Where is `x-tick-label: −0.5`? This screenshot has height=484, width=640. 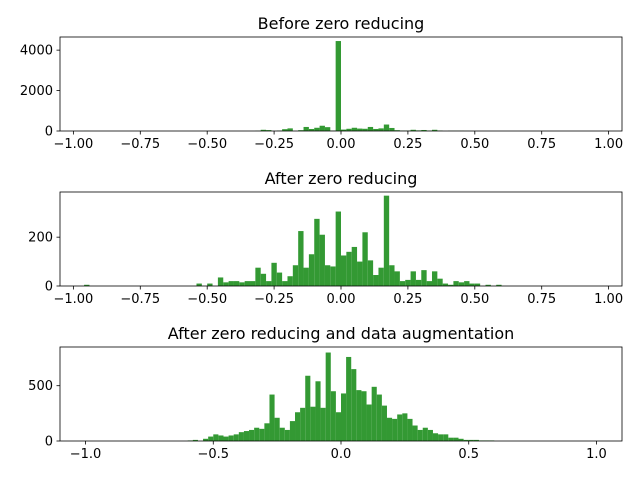 x-tick-label: −0.5 is located at coordinates (213, 454).